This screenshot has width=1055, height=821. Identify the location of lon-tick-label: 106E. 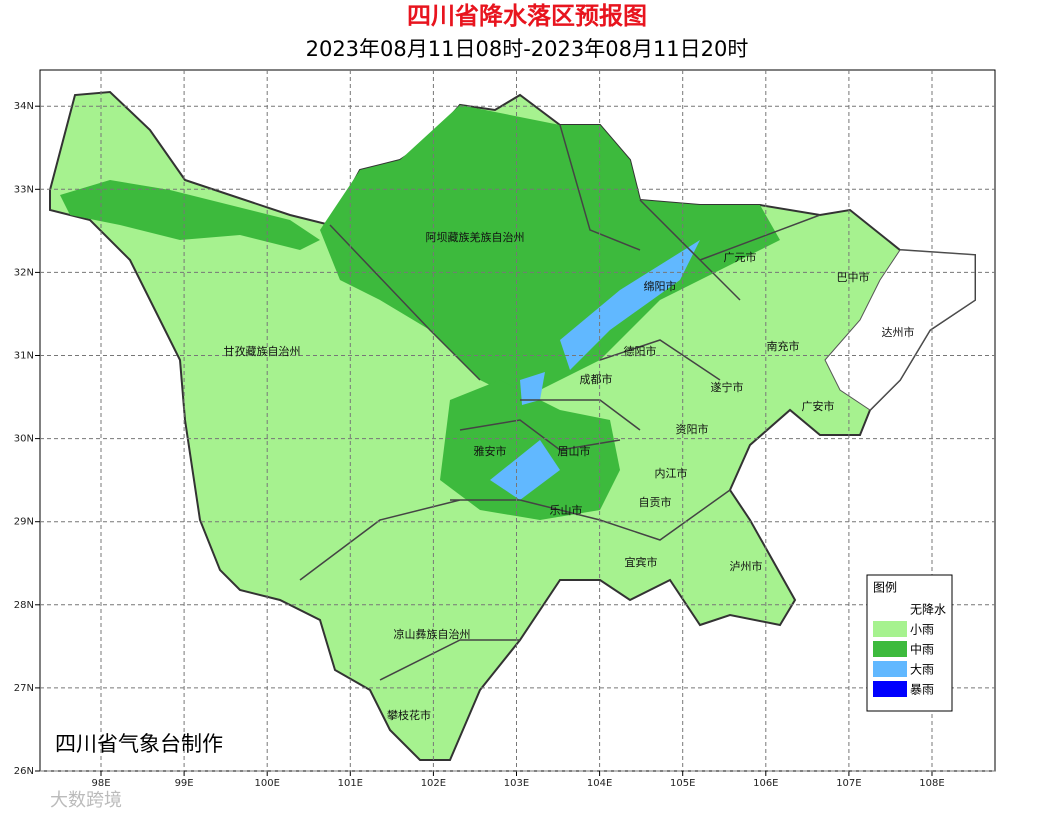
(765, 783).